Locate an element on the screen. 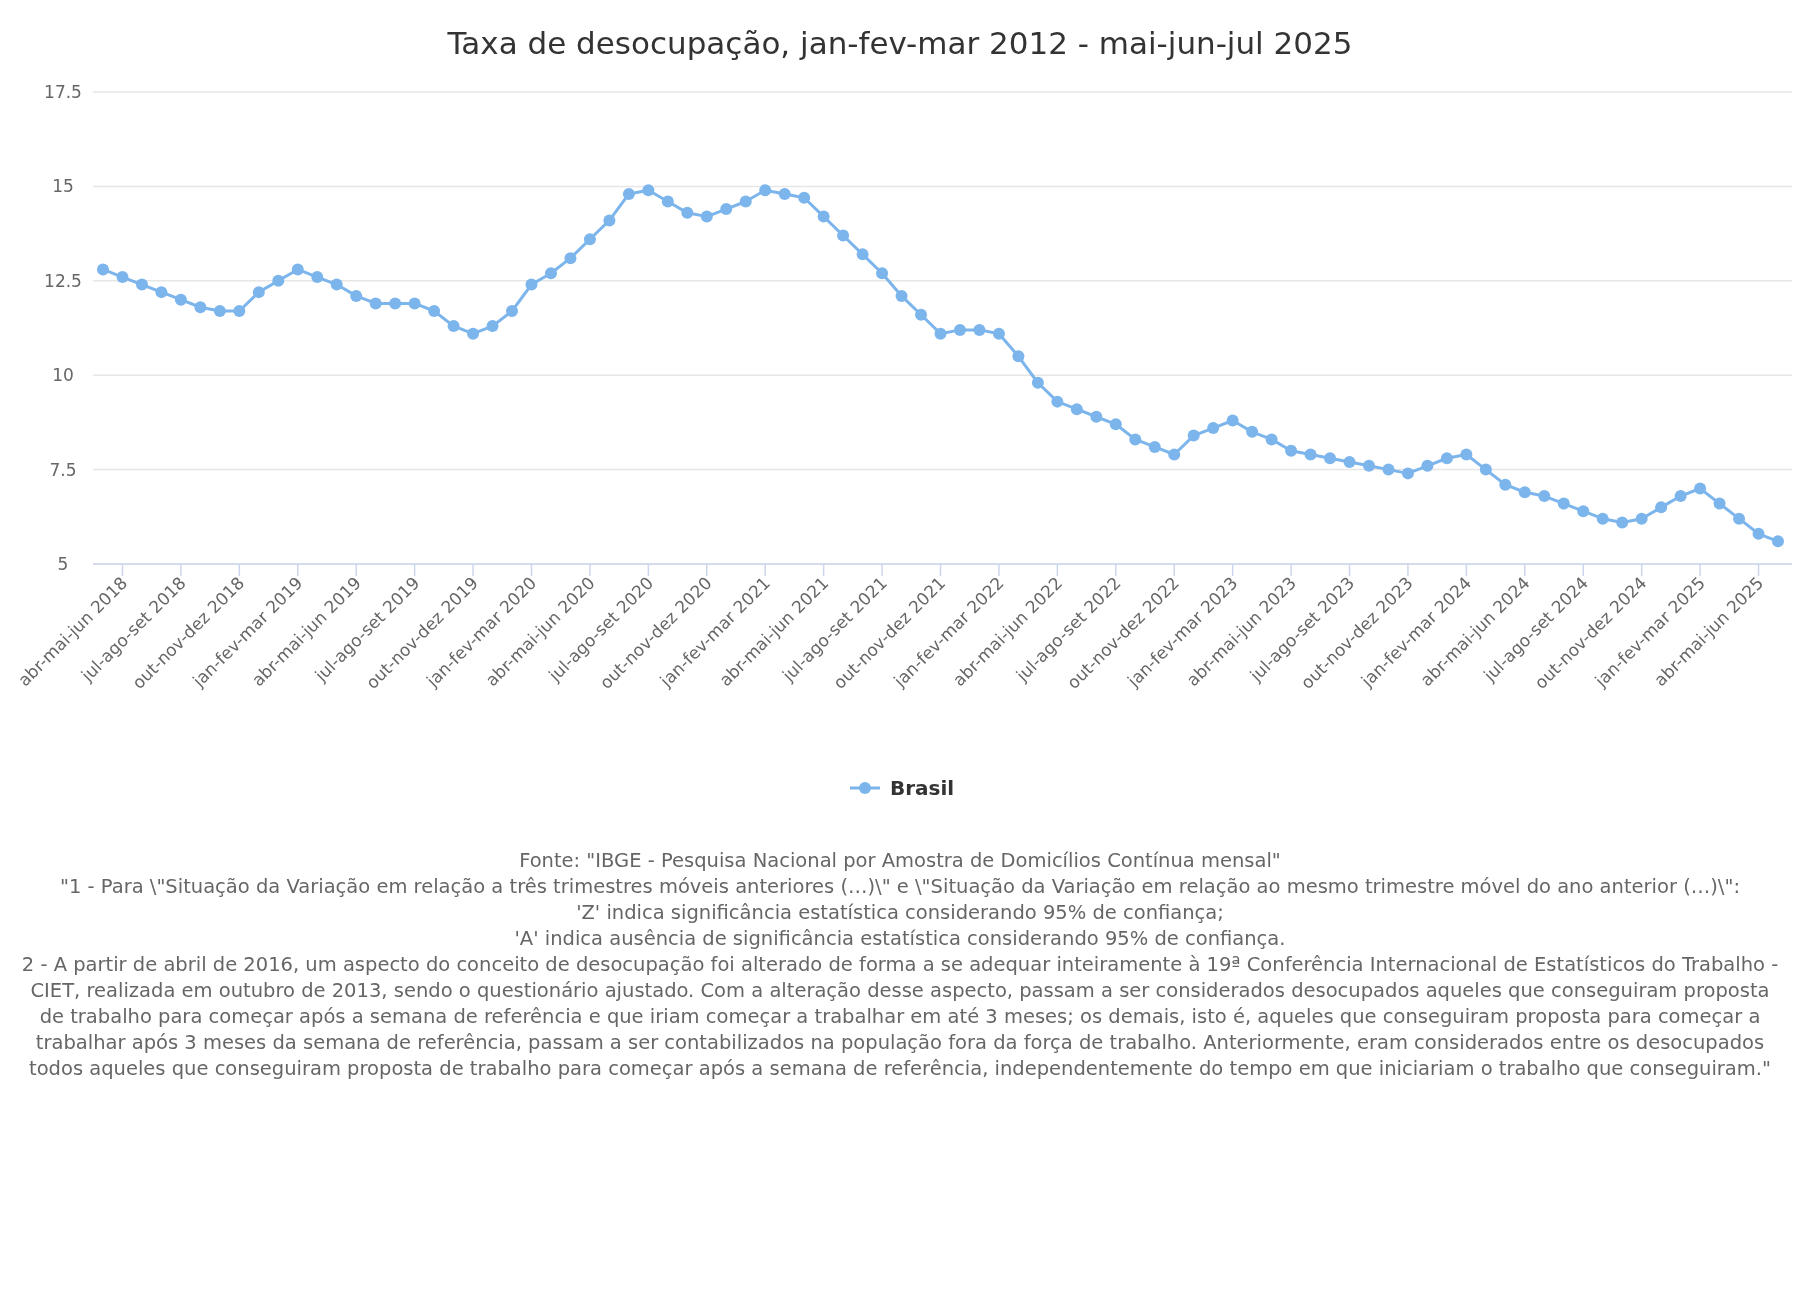  y-tick-label: 5 is located at coordinates (63, 564).